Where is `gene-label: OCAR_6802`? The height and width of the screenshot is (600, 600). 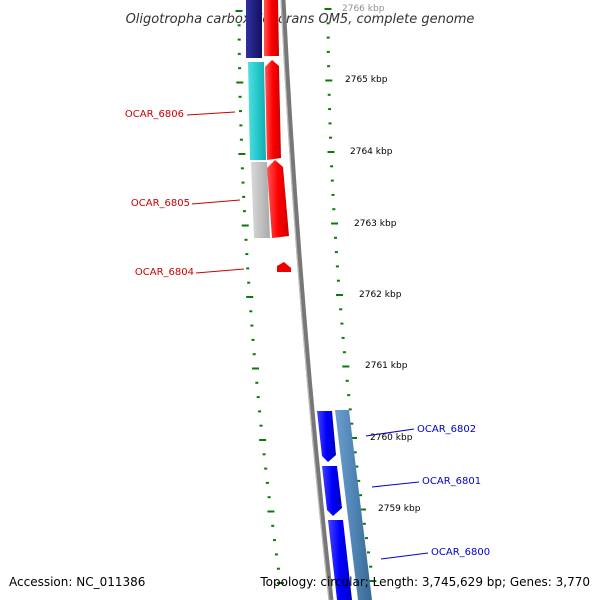 gene-label: OCAR_6802 is located at coordinates (446, 429).